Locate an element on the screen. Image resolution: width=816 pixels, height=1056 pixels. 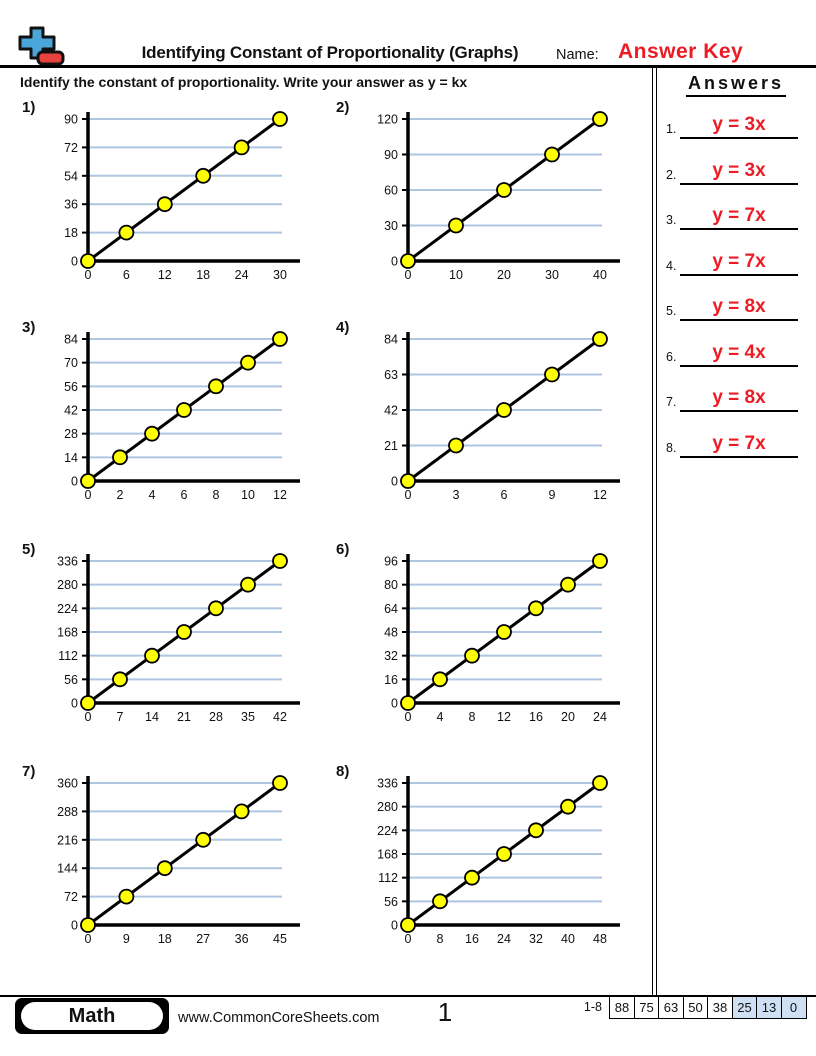
proportionality-graph-2: 0 30 60 90 120 0 10 20 30 40 is located at coordinates (498, 204).